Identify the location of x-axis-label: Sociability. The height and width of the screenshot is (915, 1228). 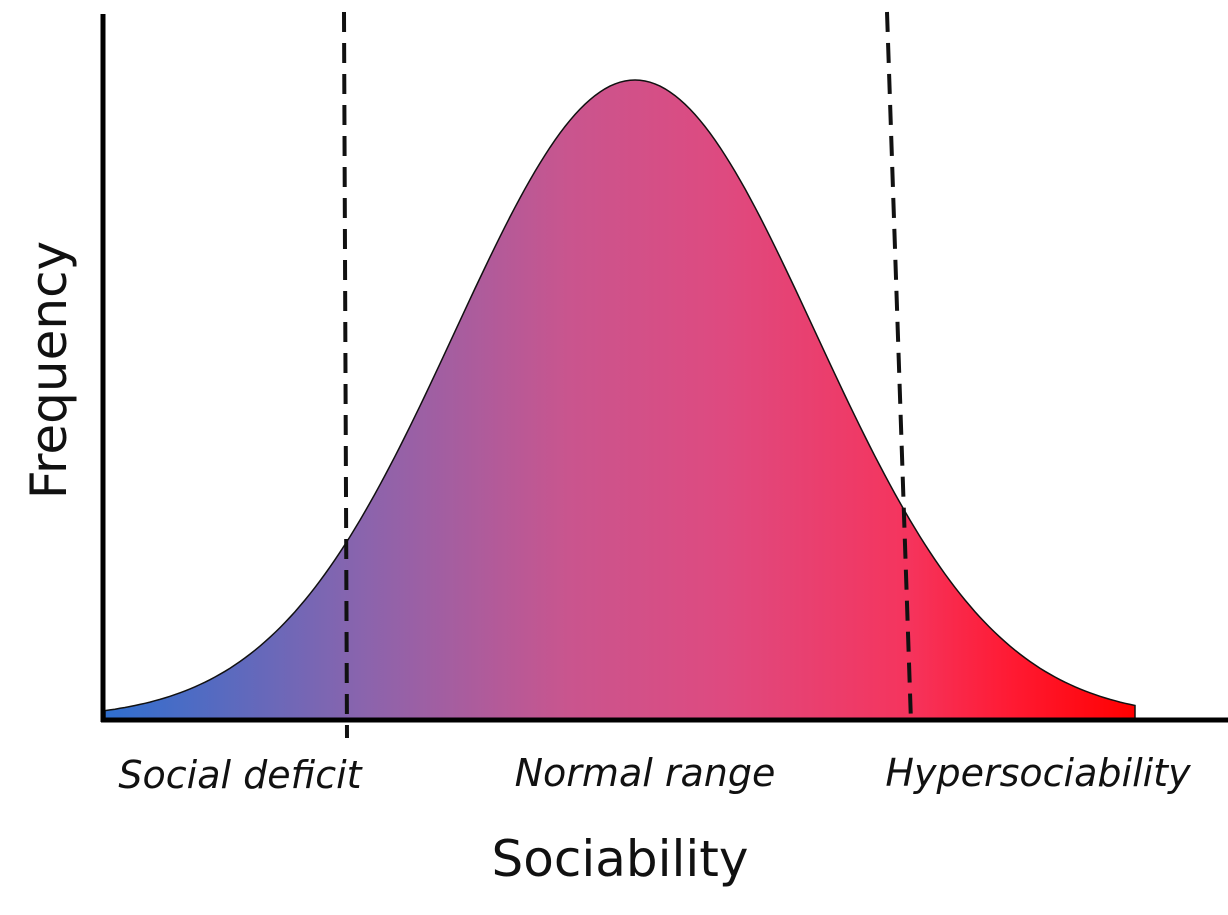
(620, 859).